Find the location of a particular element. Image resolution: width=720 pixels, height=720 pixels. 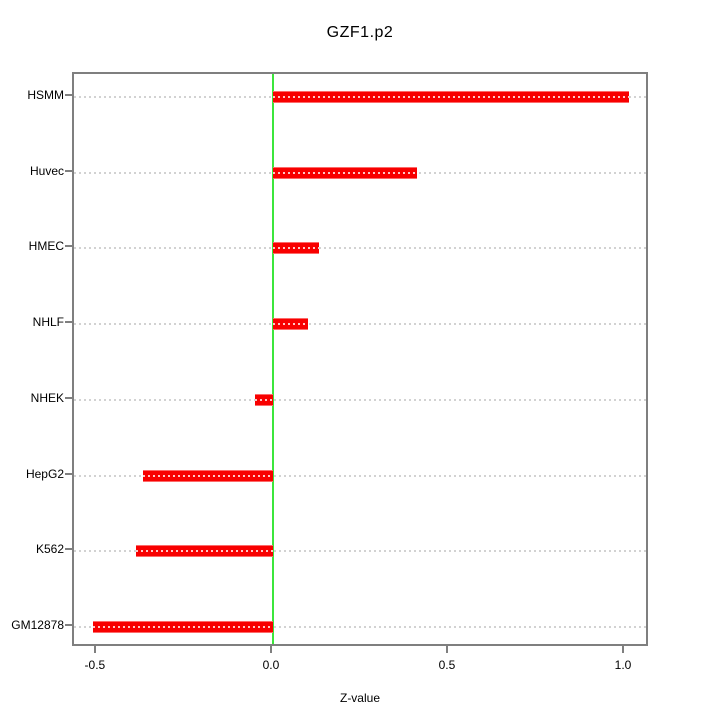

bar-hmec is located at coordinates (295, 248).